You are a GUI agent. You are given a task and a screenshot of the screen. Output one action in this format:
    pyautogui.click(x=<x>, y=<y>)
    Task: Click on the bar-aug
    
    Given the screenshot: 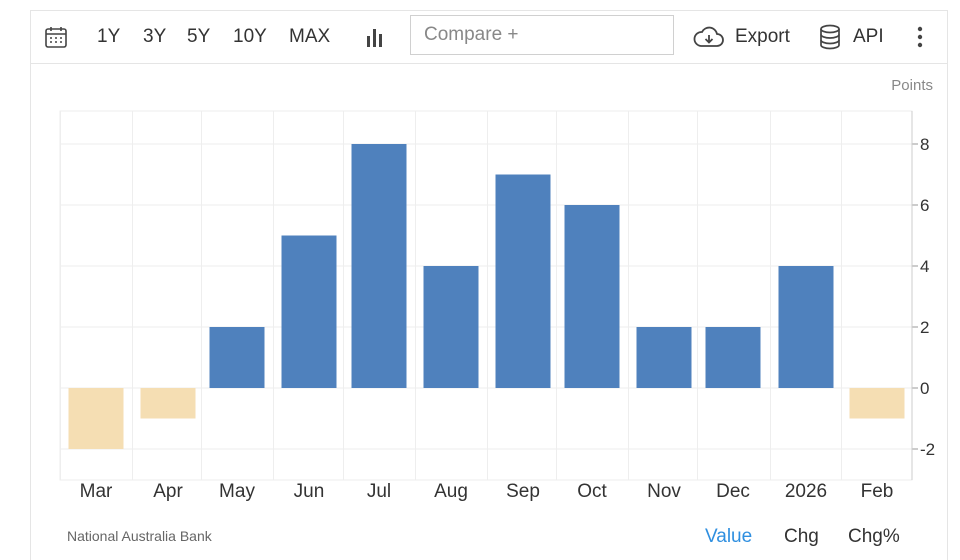 What is the action you would take?
    pyautogui.click(x=451, y=327)
    